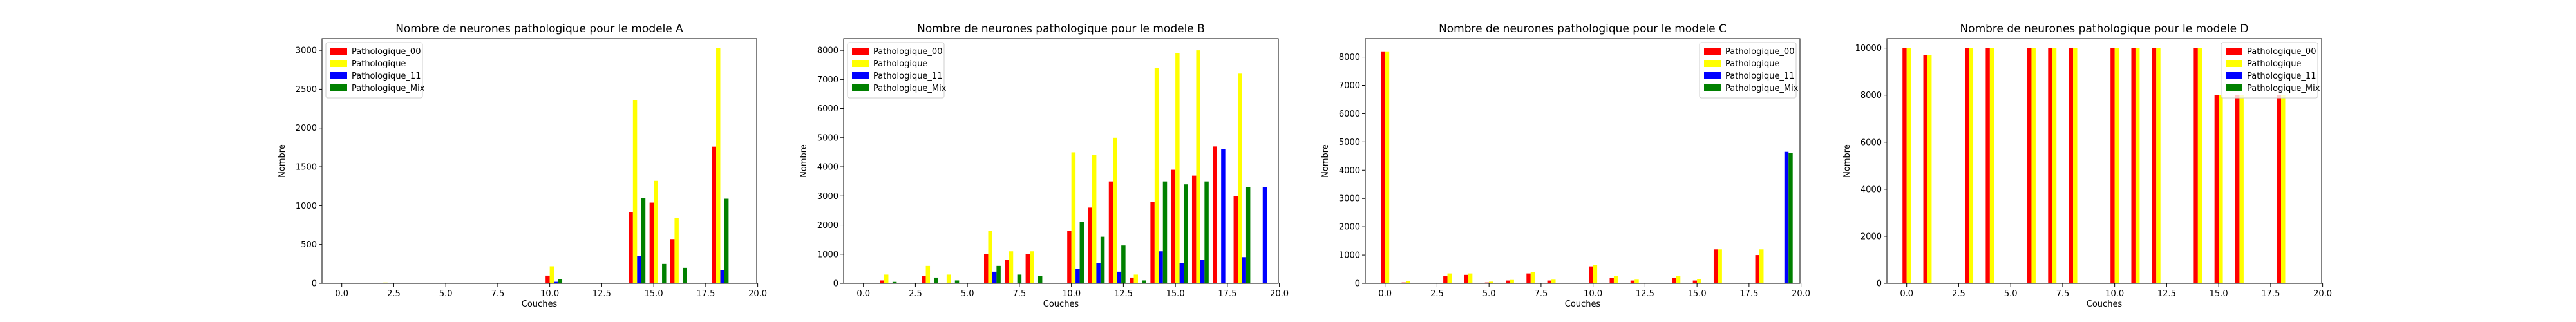 This screenshot has width=2576, height=322. Describe the element at coordinates (706, 294) in the screenshot. I see `x-tick-label: 17.5` at that location.